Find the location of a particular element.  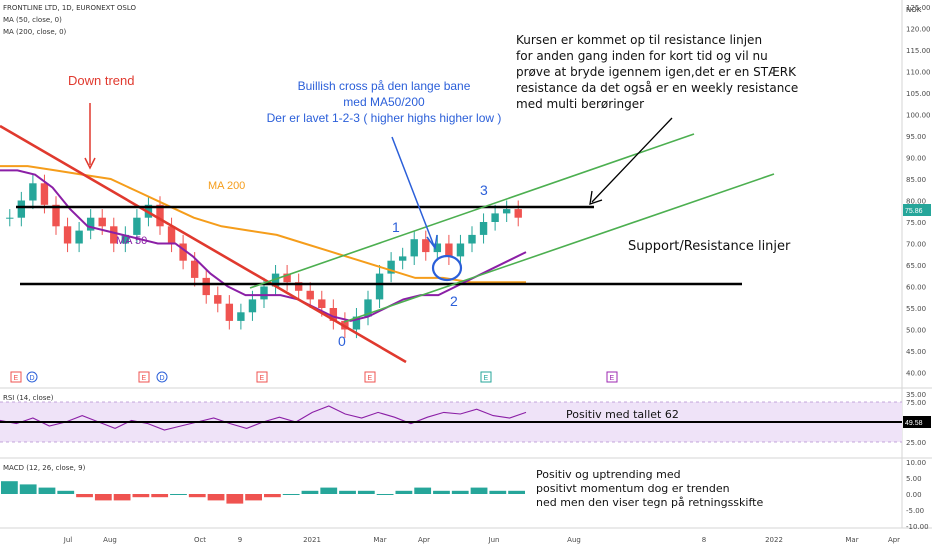

time-tick-label: 9 is located at coordinates (240, 540).